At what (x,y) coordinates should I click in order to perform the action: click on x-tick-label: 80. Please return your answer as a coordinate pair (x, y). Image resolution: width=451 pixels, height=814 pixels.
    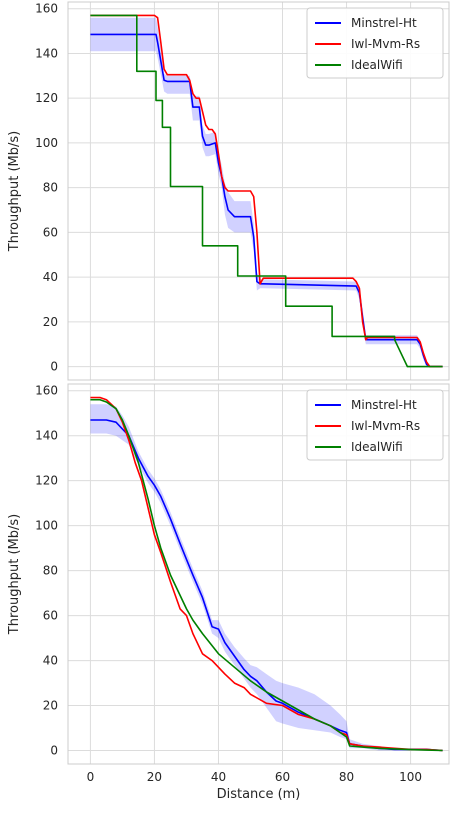
    Looking at the image, I should click on (346, 777).